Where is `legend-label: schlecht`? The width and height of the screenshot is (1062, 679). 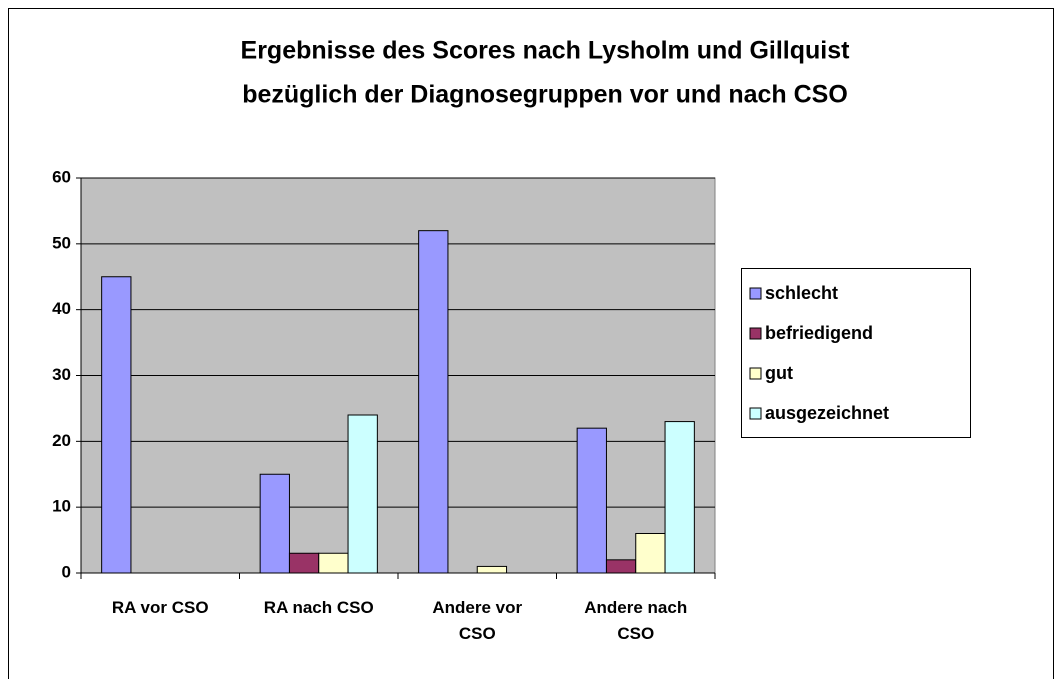 legend-label: schlecht is located at coordinates (801, 293).